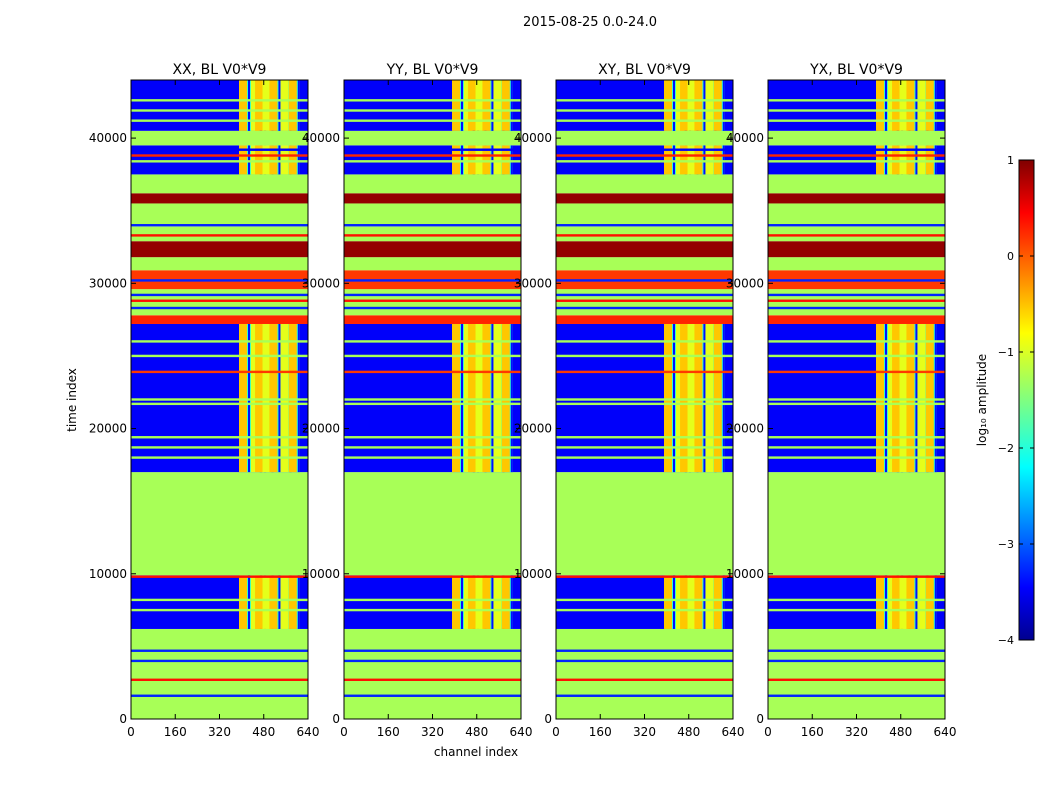  I want to click on x-tick-label: 480, so click(263, 732).